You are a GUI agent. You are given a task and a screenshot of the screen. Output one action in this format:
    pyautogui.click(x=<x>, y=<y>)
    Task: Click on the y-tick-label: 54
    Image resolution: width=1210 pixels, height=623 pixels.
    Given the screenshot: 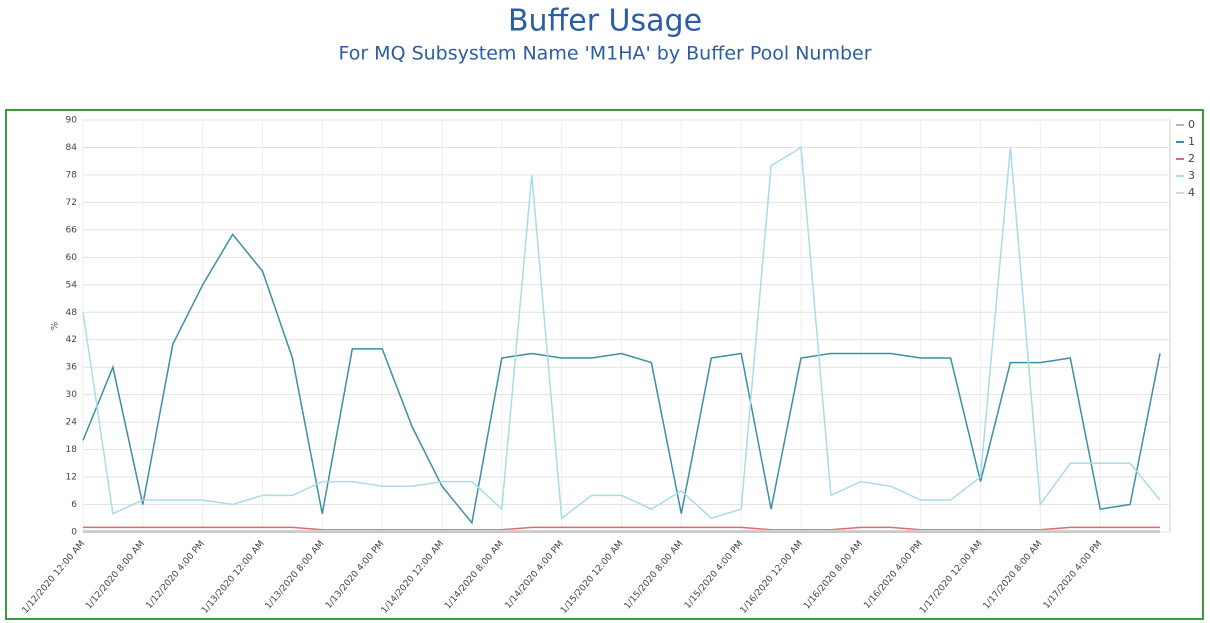 What is the action you would take?
    pyautogui.click(x=72, y=285)
    